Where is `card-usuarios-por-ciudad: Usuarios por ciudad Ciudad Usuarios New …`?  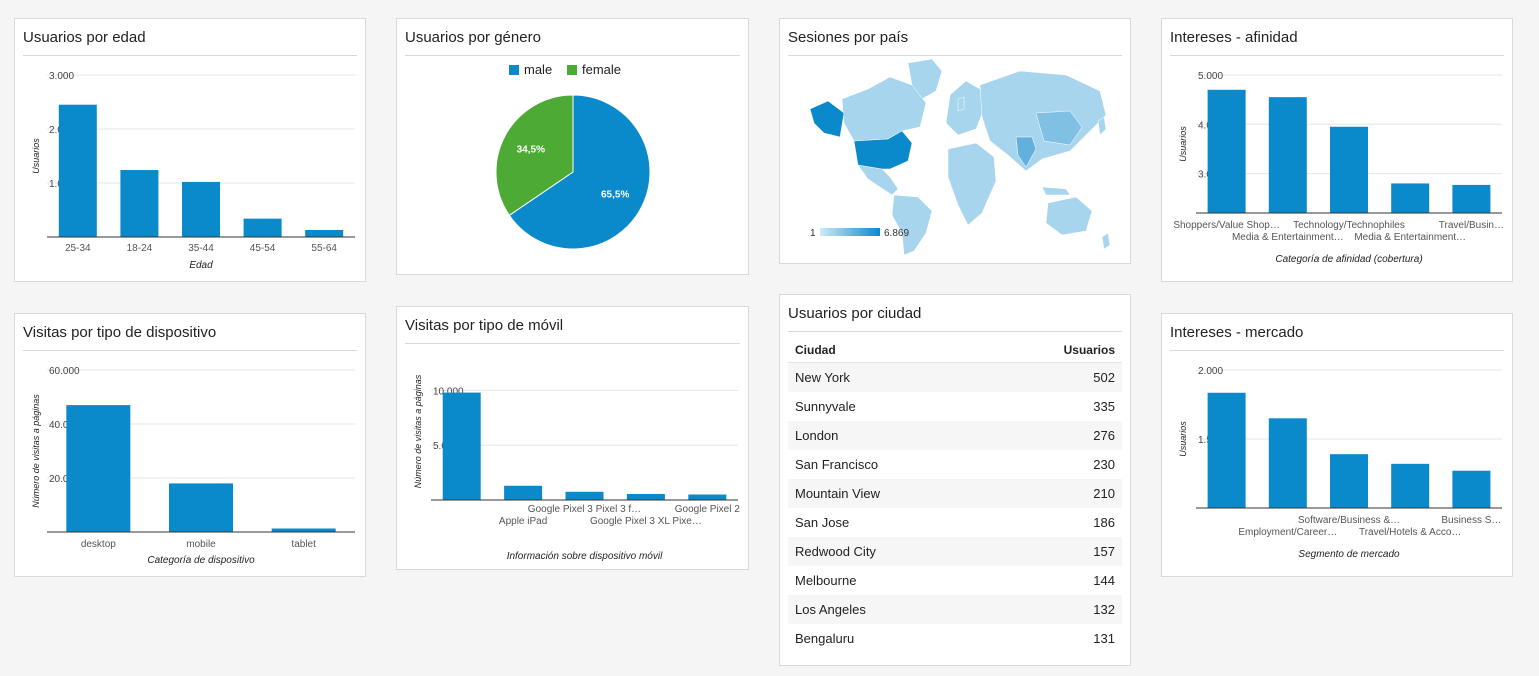 card-usuarios-por-ciudad: Usuarios por ciudad Ciudad Usuarios New … is located at coordinates (955, 480).